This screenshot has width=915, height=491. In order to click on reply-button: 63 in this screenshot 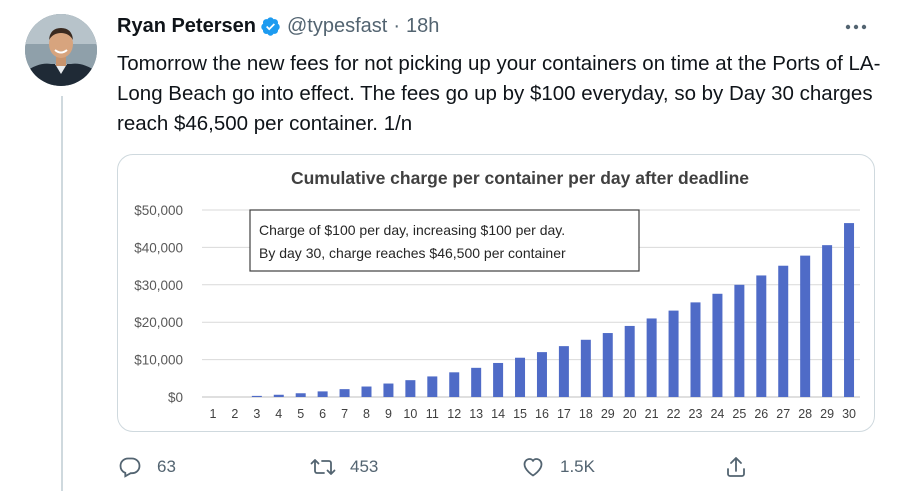, I will do `click(146, 467)`.